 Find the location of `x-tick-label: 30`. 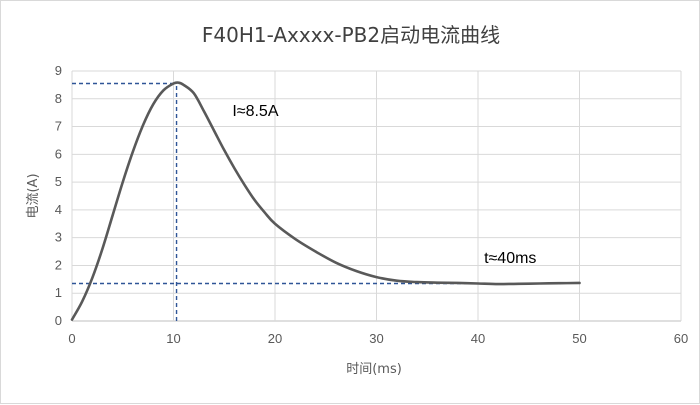

x-tick-label: 30 is located at coordinates (376, 338).